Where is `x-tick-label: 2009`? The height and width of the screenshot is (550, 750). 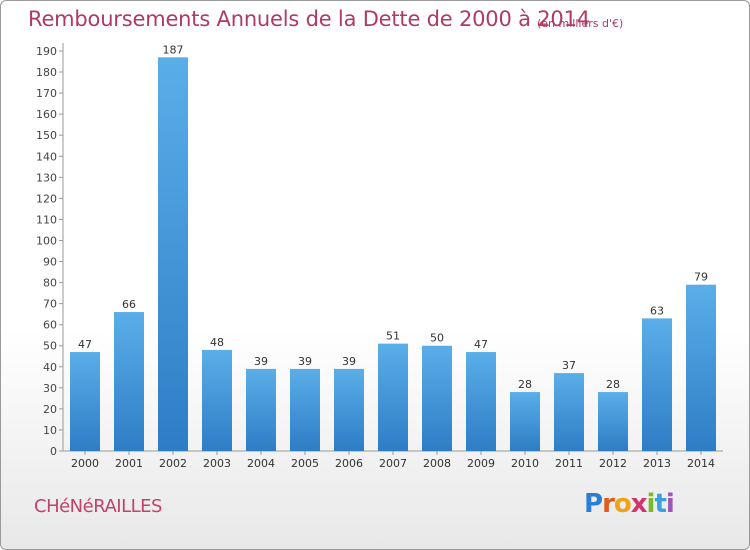
x-tick-label: 2009 is located at coordinates (481, 463).